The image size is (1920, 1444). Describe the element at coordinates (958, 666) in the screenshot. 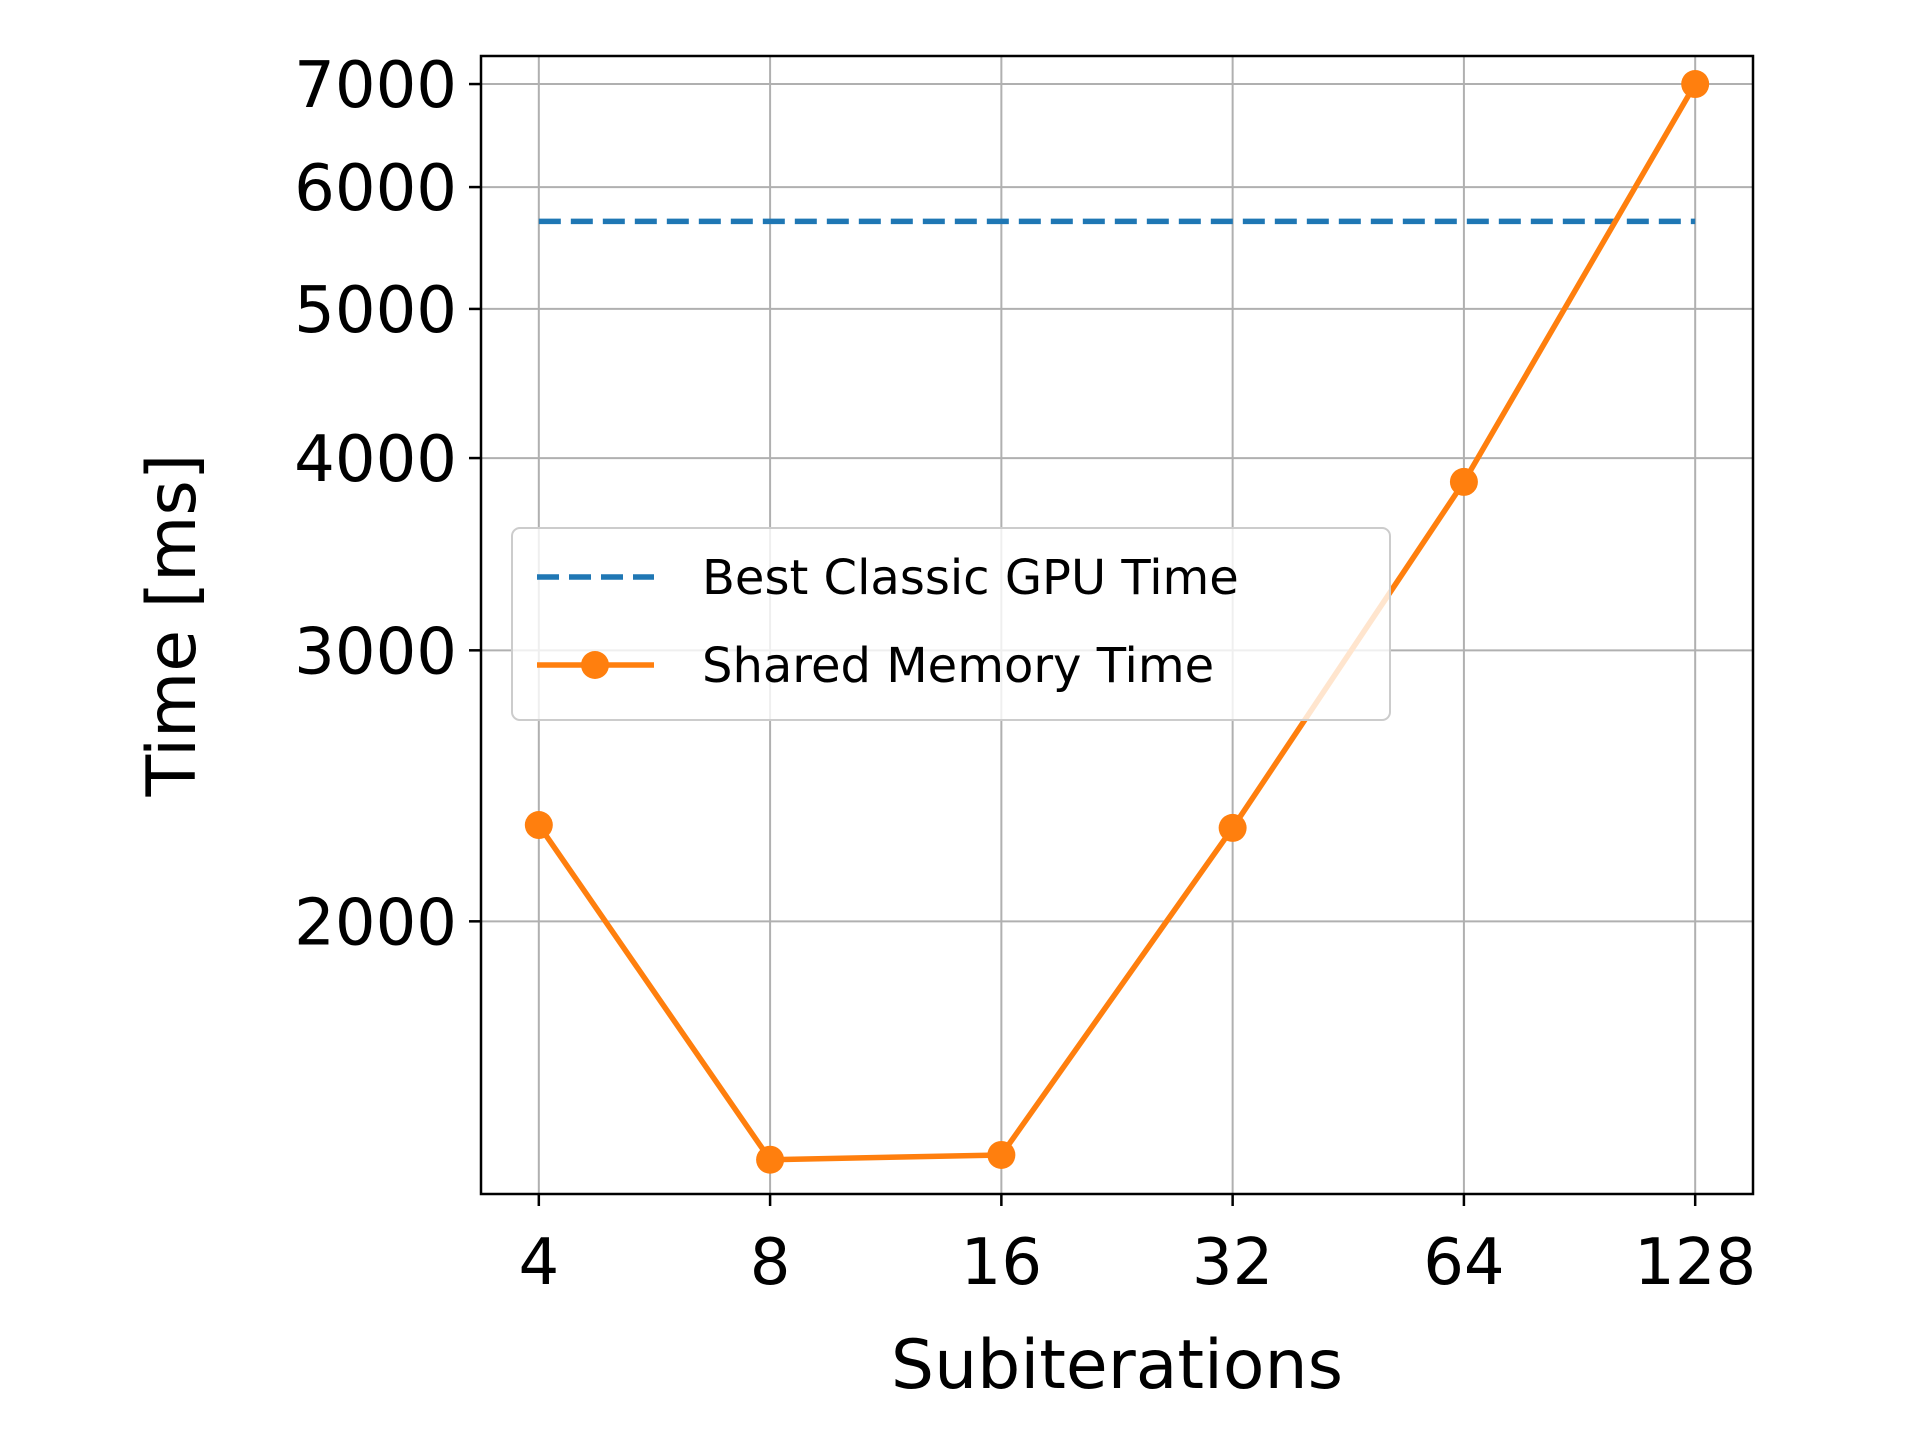

I see `legend-label-shared-memory-time: Shared Memory Time` at that location.